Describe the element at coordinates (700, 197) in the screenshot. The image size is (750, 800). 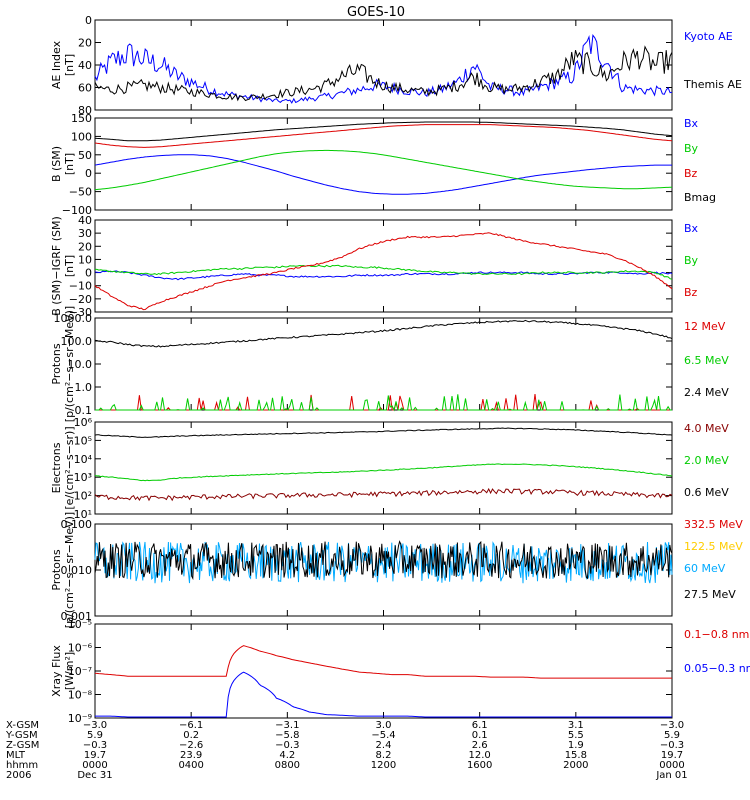
I see `legend-label: Bmag` at that location.